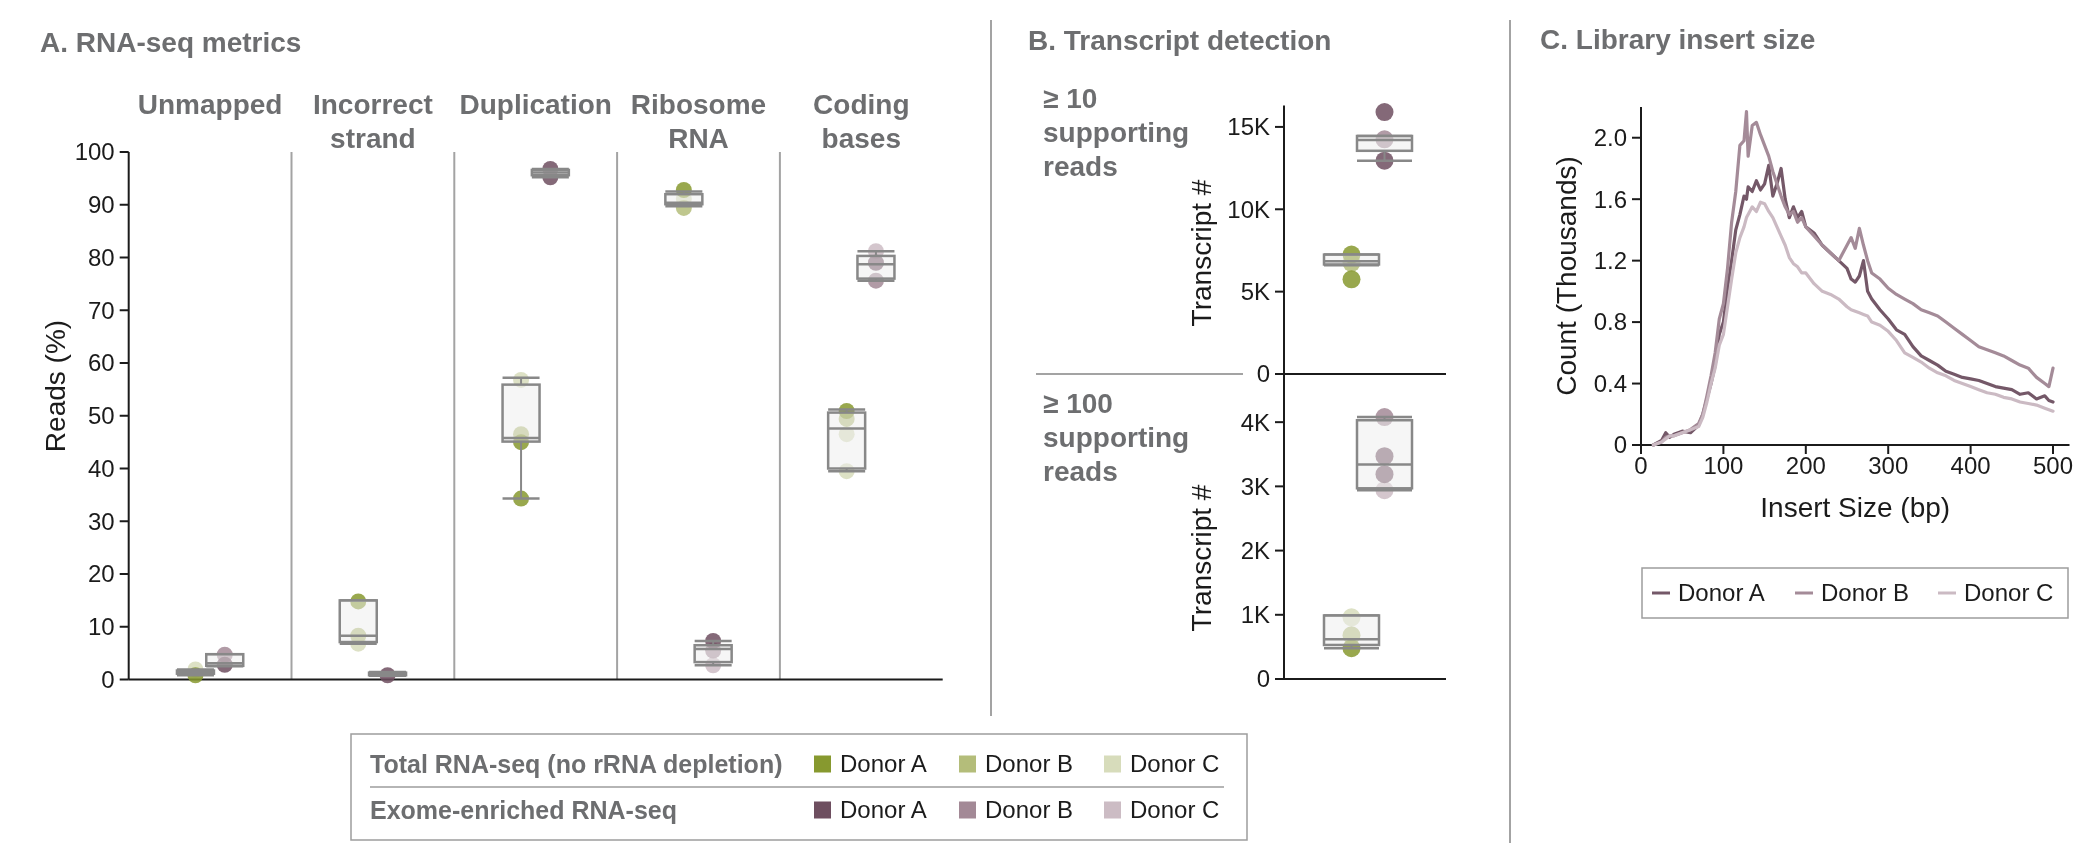  I want to click on y-tick-label: 1.6, so click(1610, 199).